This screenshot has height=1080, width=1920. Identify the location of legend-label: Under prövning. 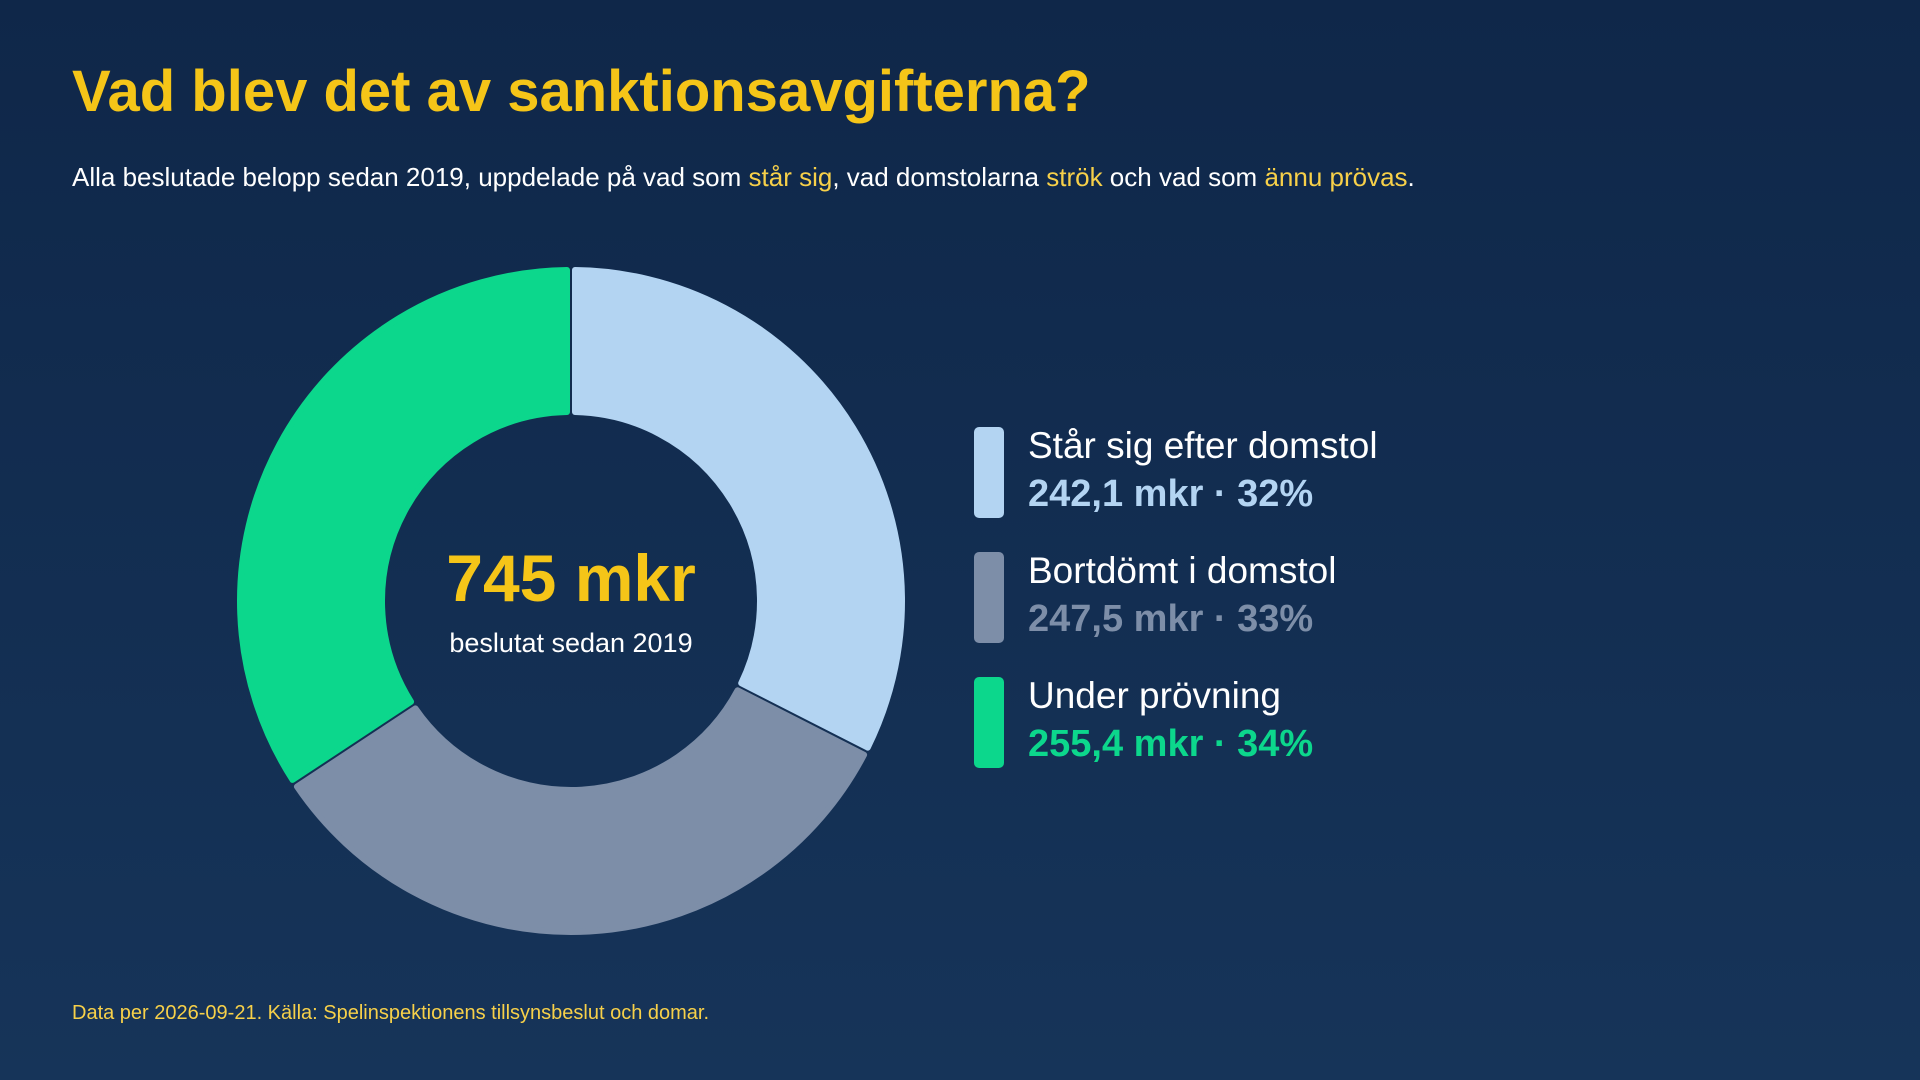
(1154, 695).